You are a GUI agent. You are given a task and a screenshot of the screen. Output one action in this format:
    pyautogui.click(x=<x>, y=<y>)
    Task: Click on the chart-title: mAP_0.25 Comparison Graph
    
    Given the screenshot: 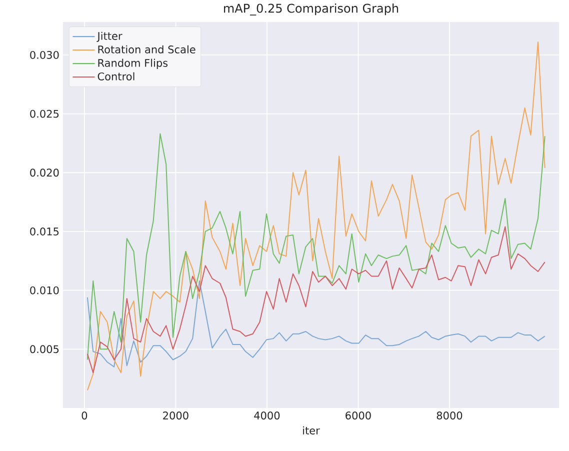 What is the action you would take?
    pyautogui.click(x=311, y=10)
    